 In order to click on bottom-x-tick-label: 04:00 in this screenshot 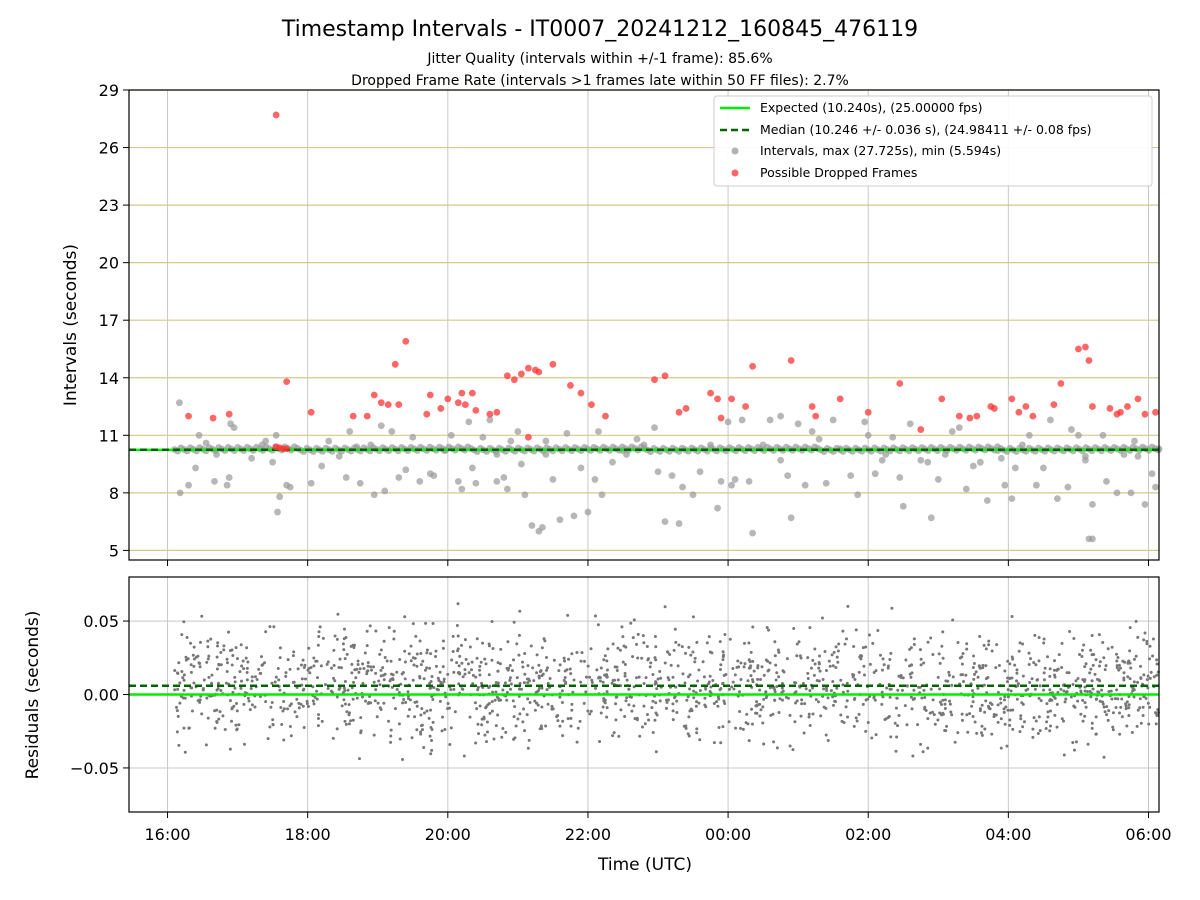, I will do `click(1008, 834)`.